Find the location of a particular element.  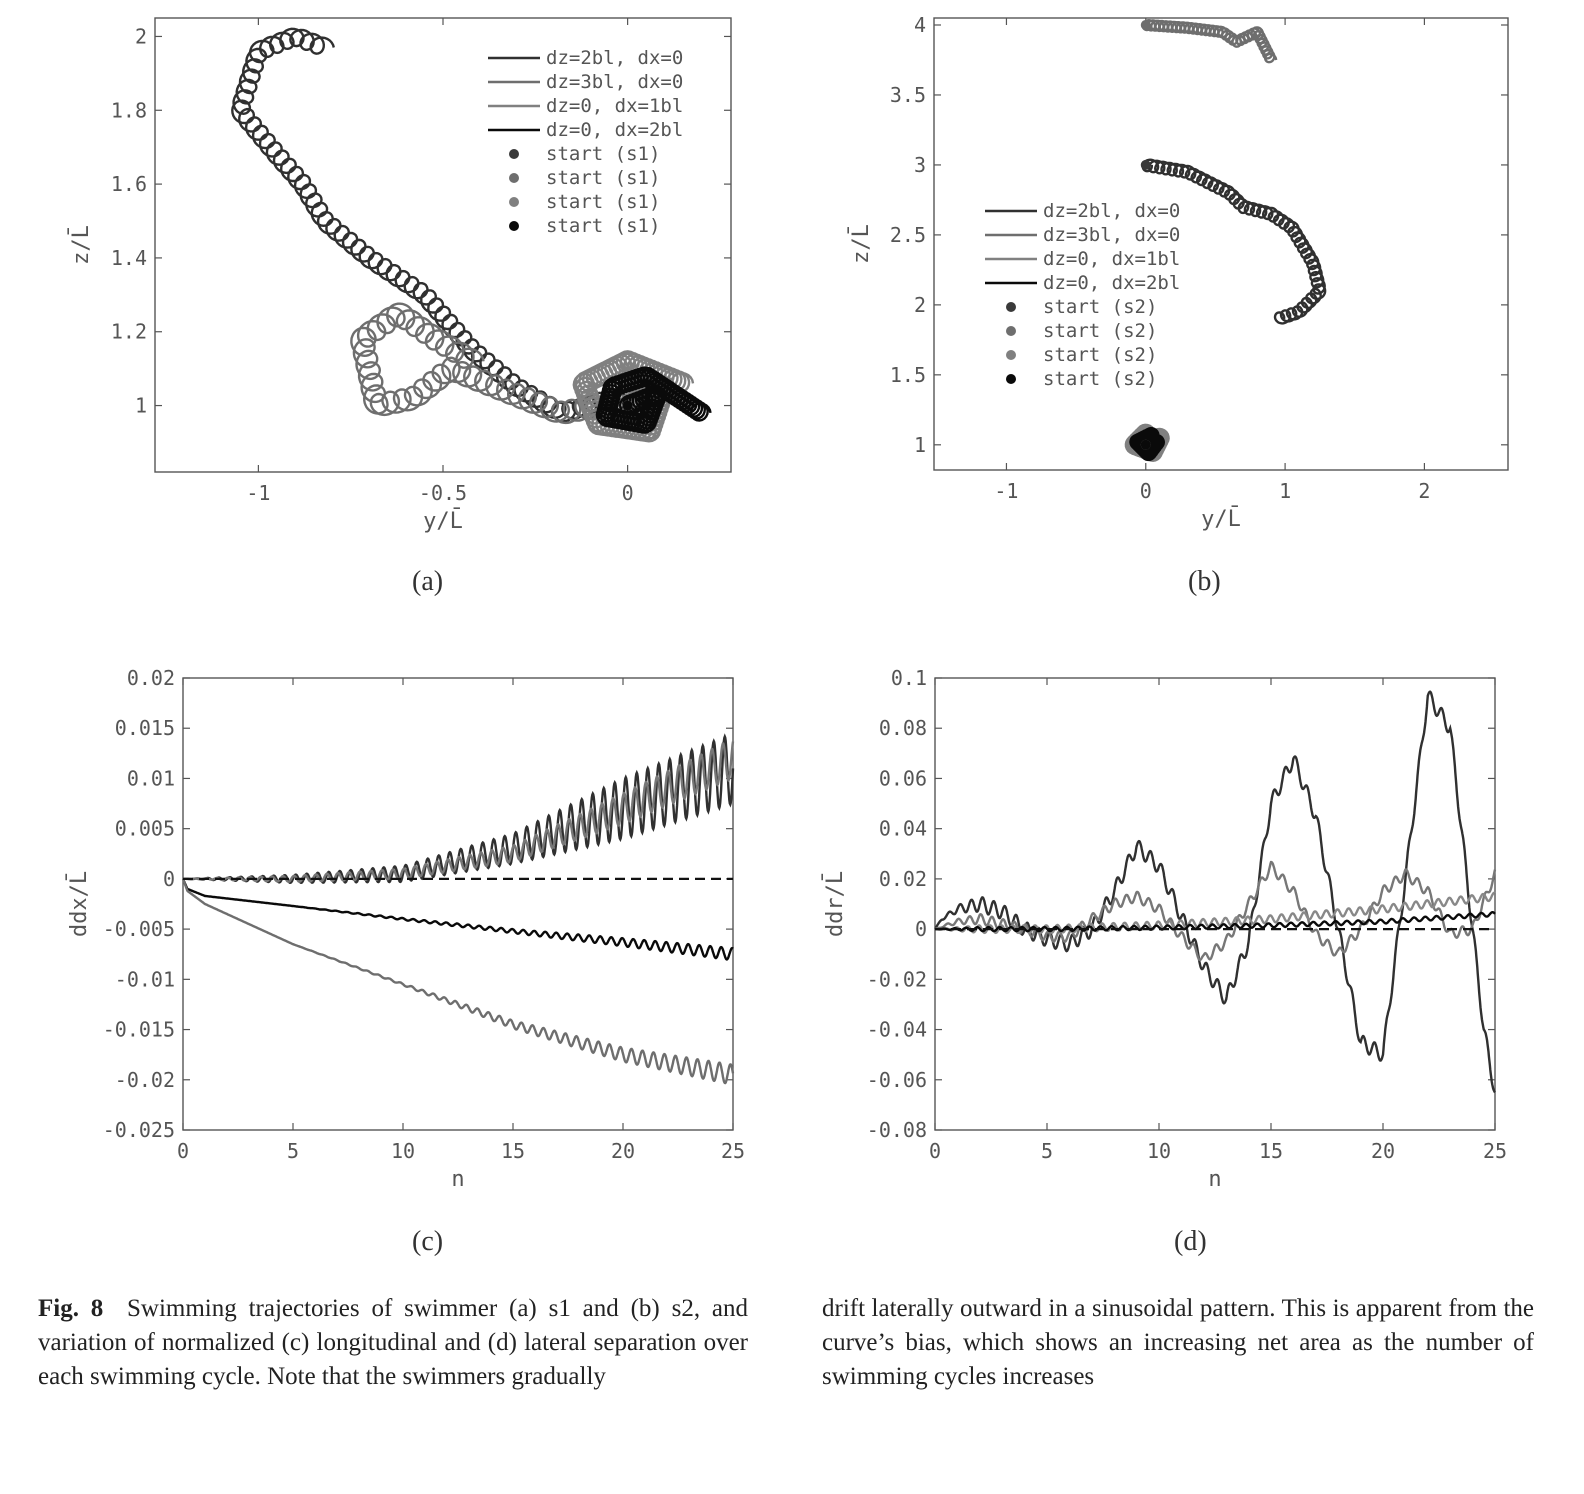

y-tick-label: -0.005 is located at coordinates (139, 929).